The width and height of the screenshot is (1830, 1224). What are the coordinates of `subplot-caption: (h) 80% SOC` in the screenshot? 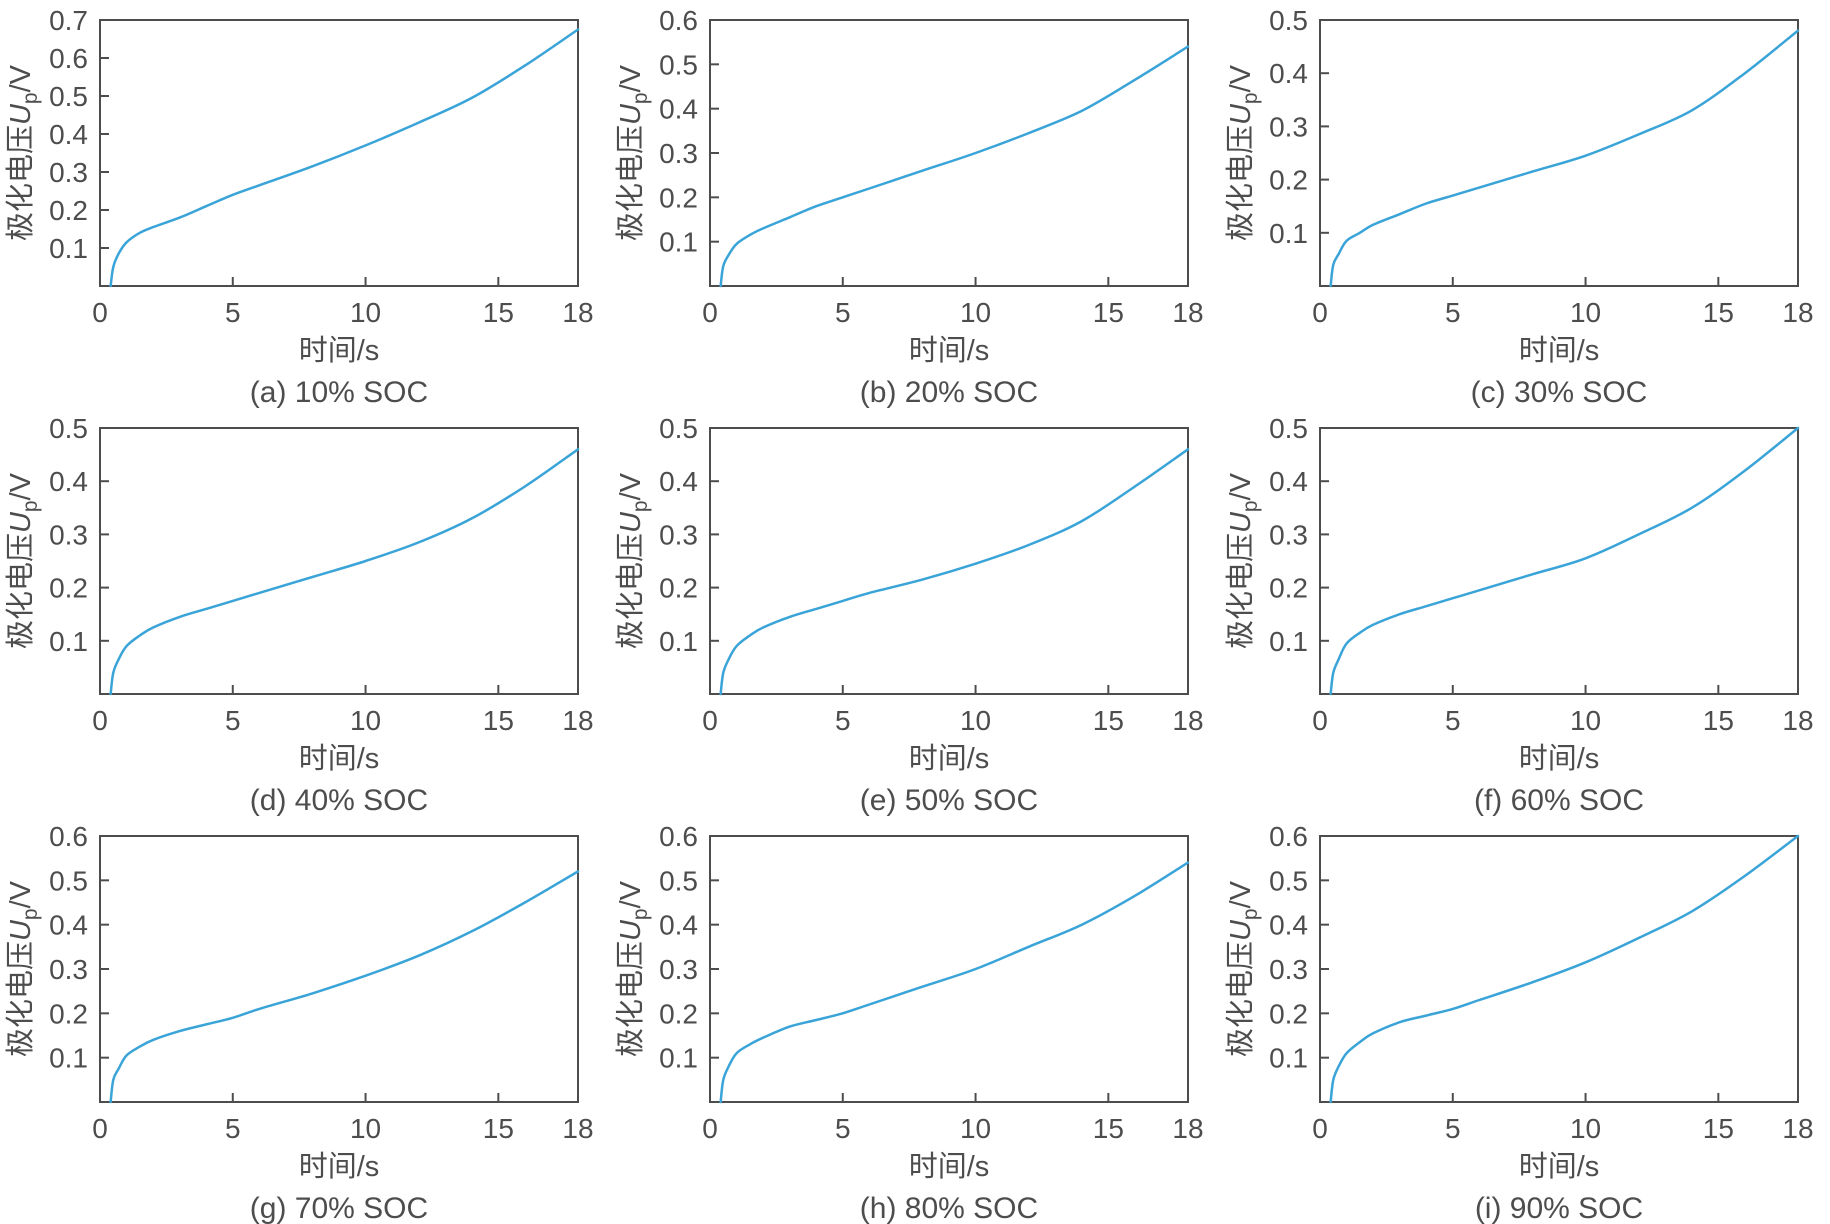 It's located at (949, 1208).